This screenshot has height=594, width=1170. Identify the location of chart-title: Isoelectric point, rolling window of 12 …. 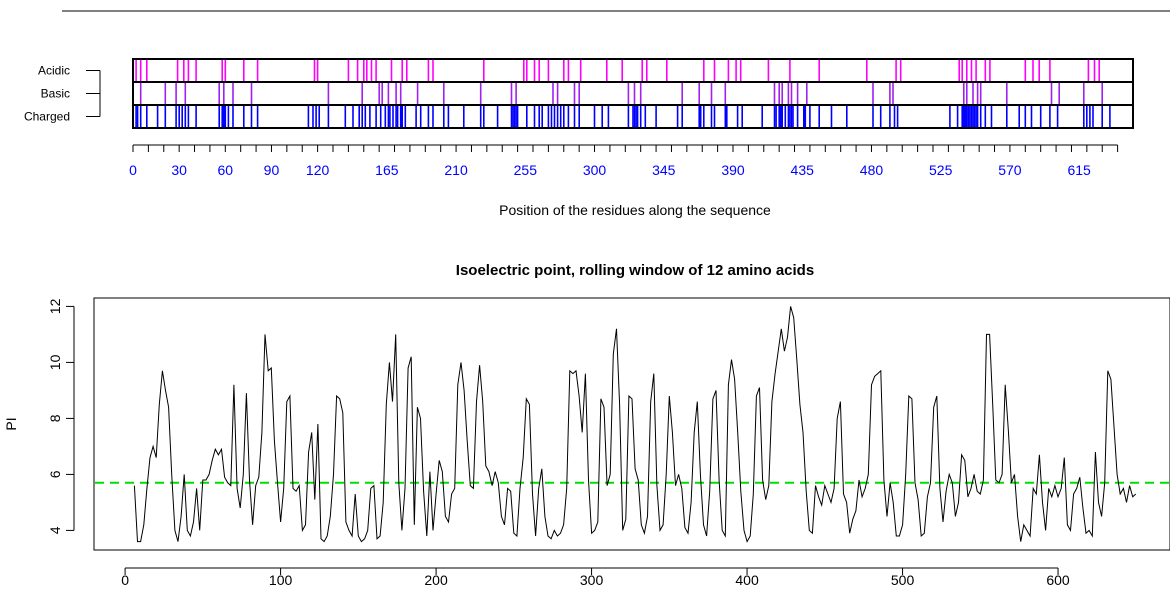
(635, 270).